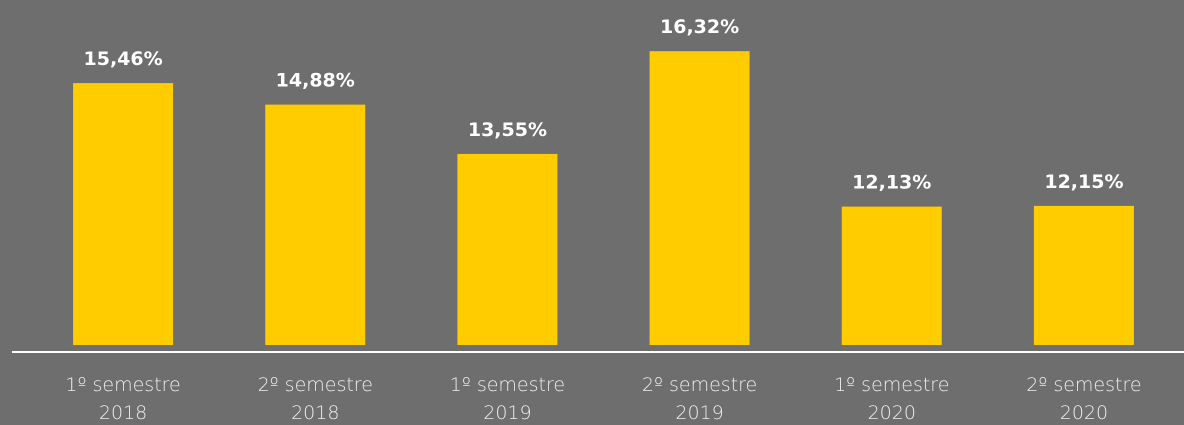 The width and height of the screenshot is (1184, 425). Describe the element at coordinates (123, 59) in the screenshot. I see `data-label: 15,46%` at that location.